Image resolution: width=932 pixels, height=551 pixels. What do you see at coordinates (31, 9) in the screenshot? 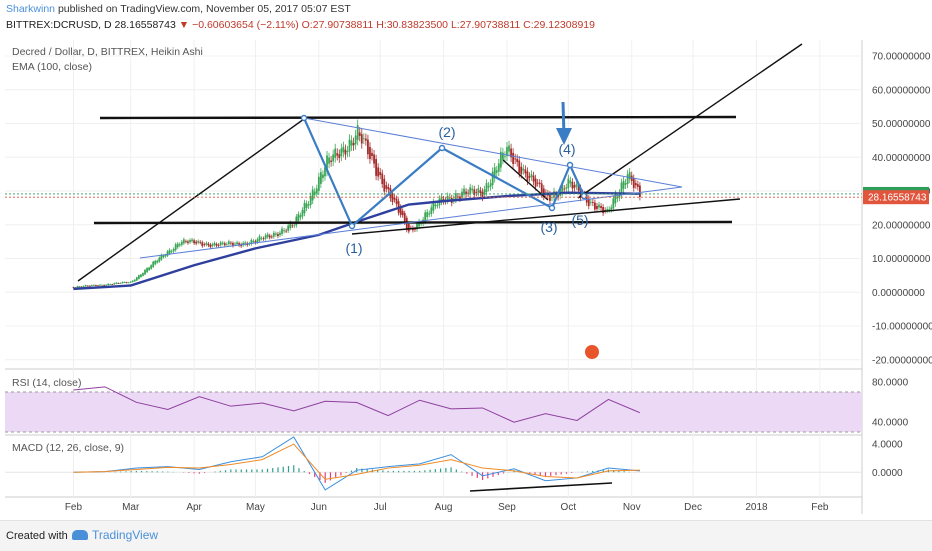
I see `author-link: Sharkwinn` at bounding box center [31, 9].